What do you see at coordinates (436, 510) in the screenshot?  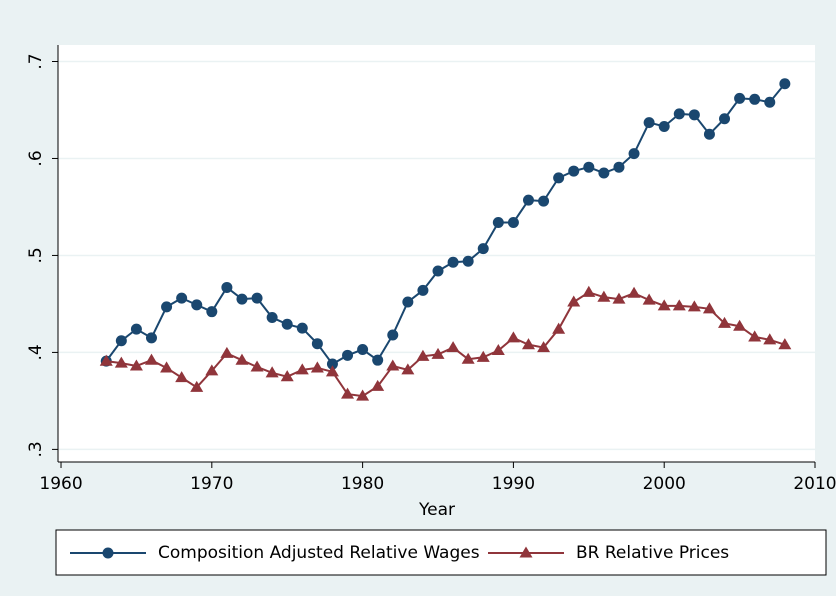 I see `x-axis-title: Year` at bounding box center [436, 510].